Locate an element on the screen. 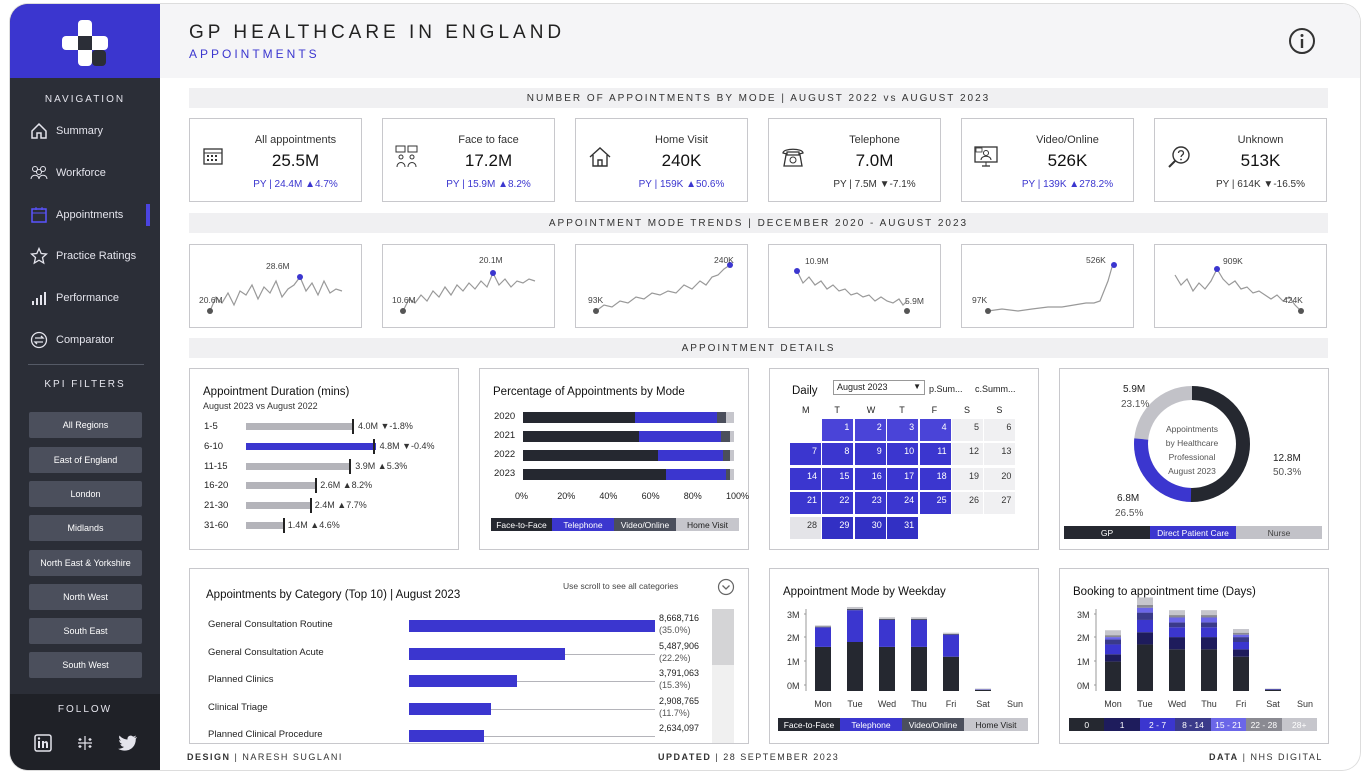  calendar-day-cell: 1 is located at coordinates (838, 430).